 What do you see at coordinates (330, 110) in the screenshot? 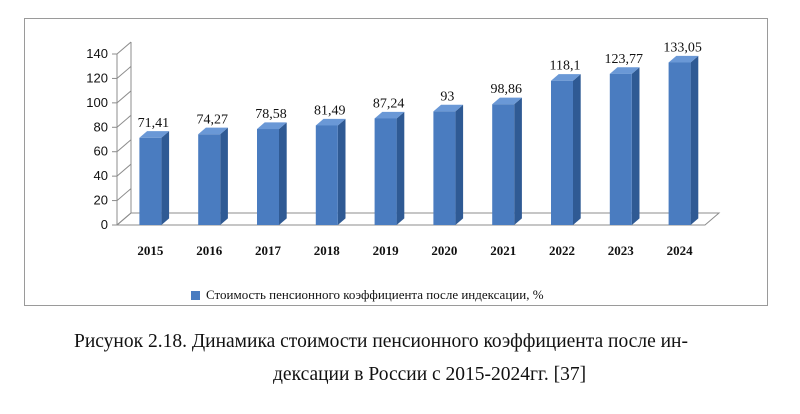
I see `data-label: 81,49` at bounding box center [330, 110].